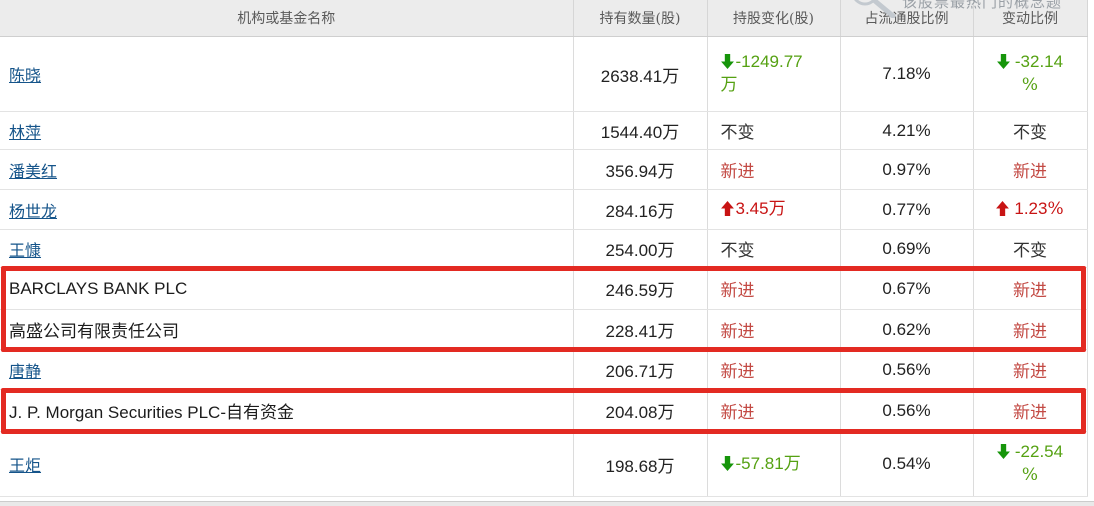  I want to click on name-cell: 陈晓, so click(286, 74).